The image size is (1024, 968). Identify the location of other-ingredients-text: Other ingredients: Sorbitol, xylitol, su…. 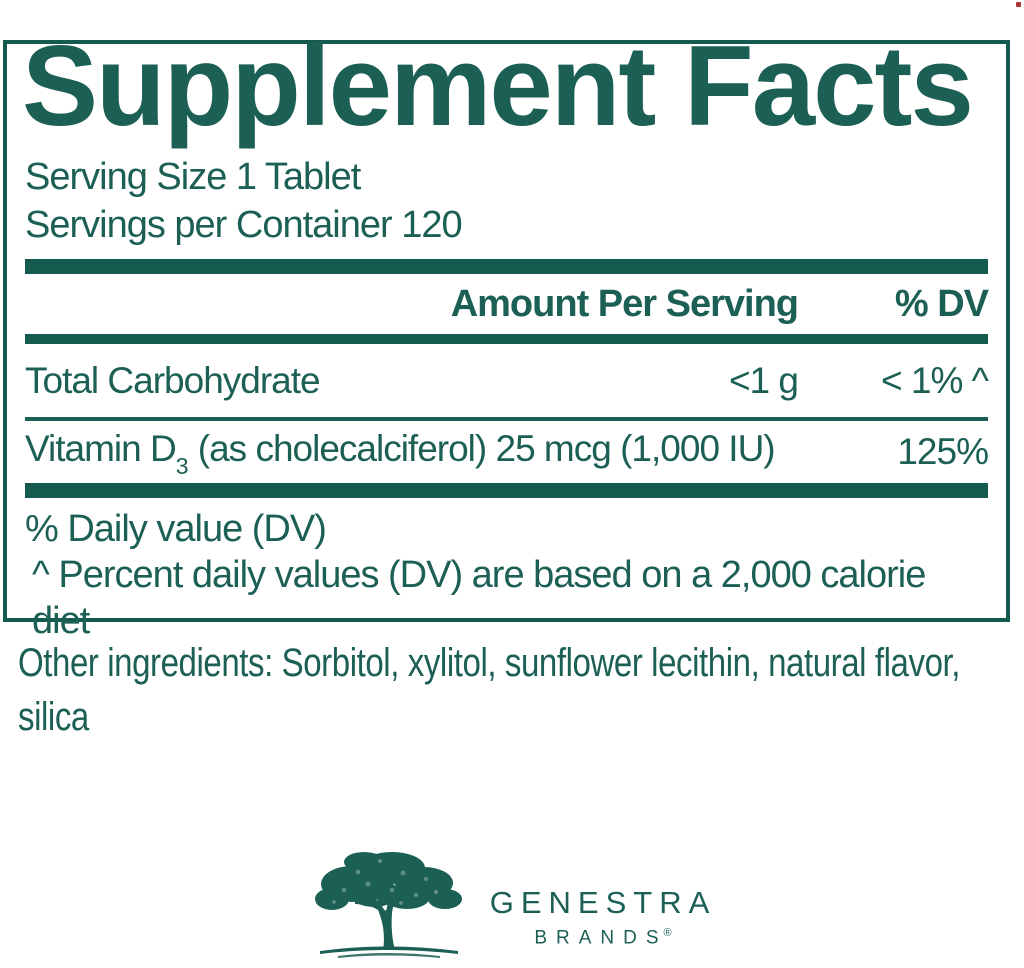
(489, 690).